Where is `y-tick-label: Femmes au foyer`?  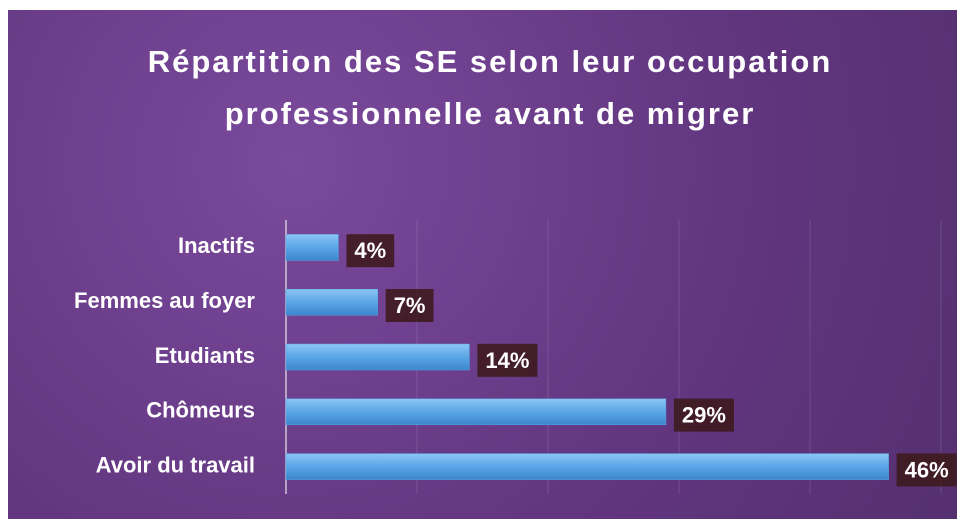 y-tick-label: Femmes au foyer is located at coordinates (164, 300).